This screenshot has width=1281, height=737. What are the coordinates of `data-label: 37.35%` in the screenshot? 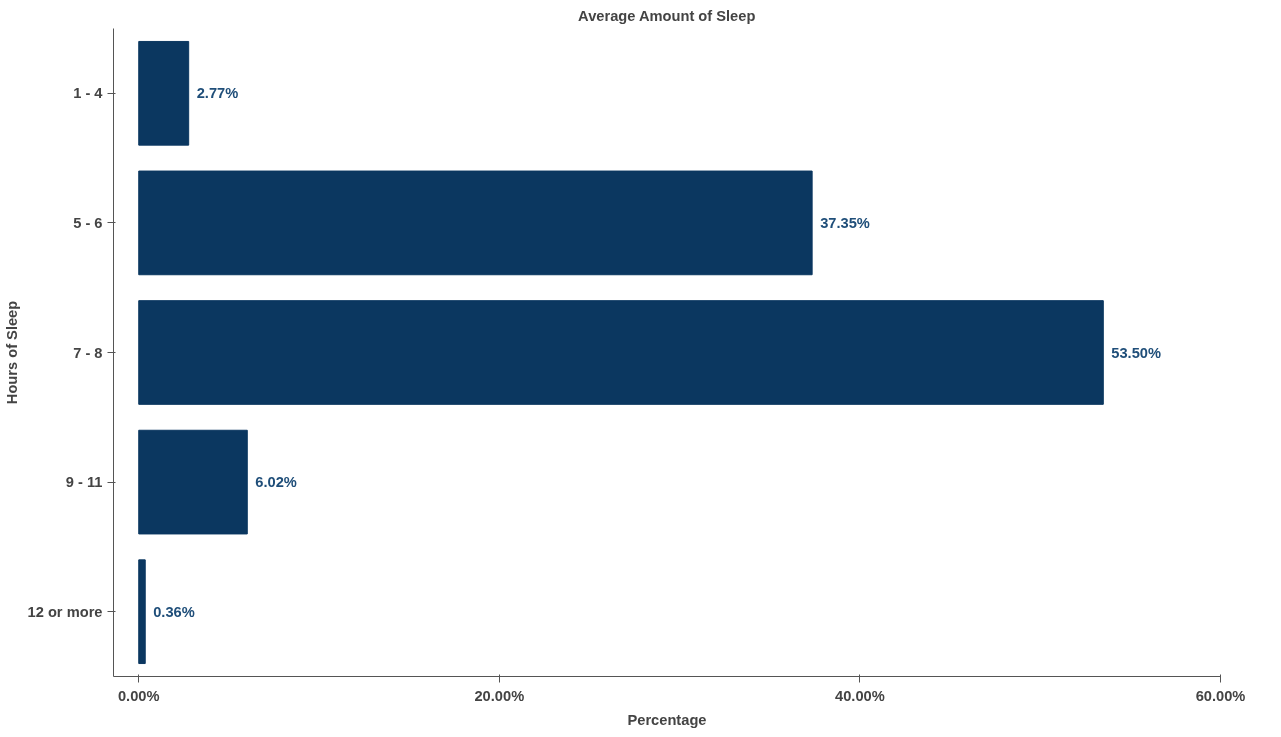 It's located at (845, 222).